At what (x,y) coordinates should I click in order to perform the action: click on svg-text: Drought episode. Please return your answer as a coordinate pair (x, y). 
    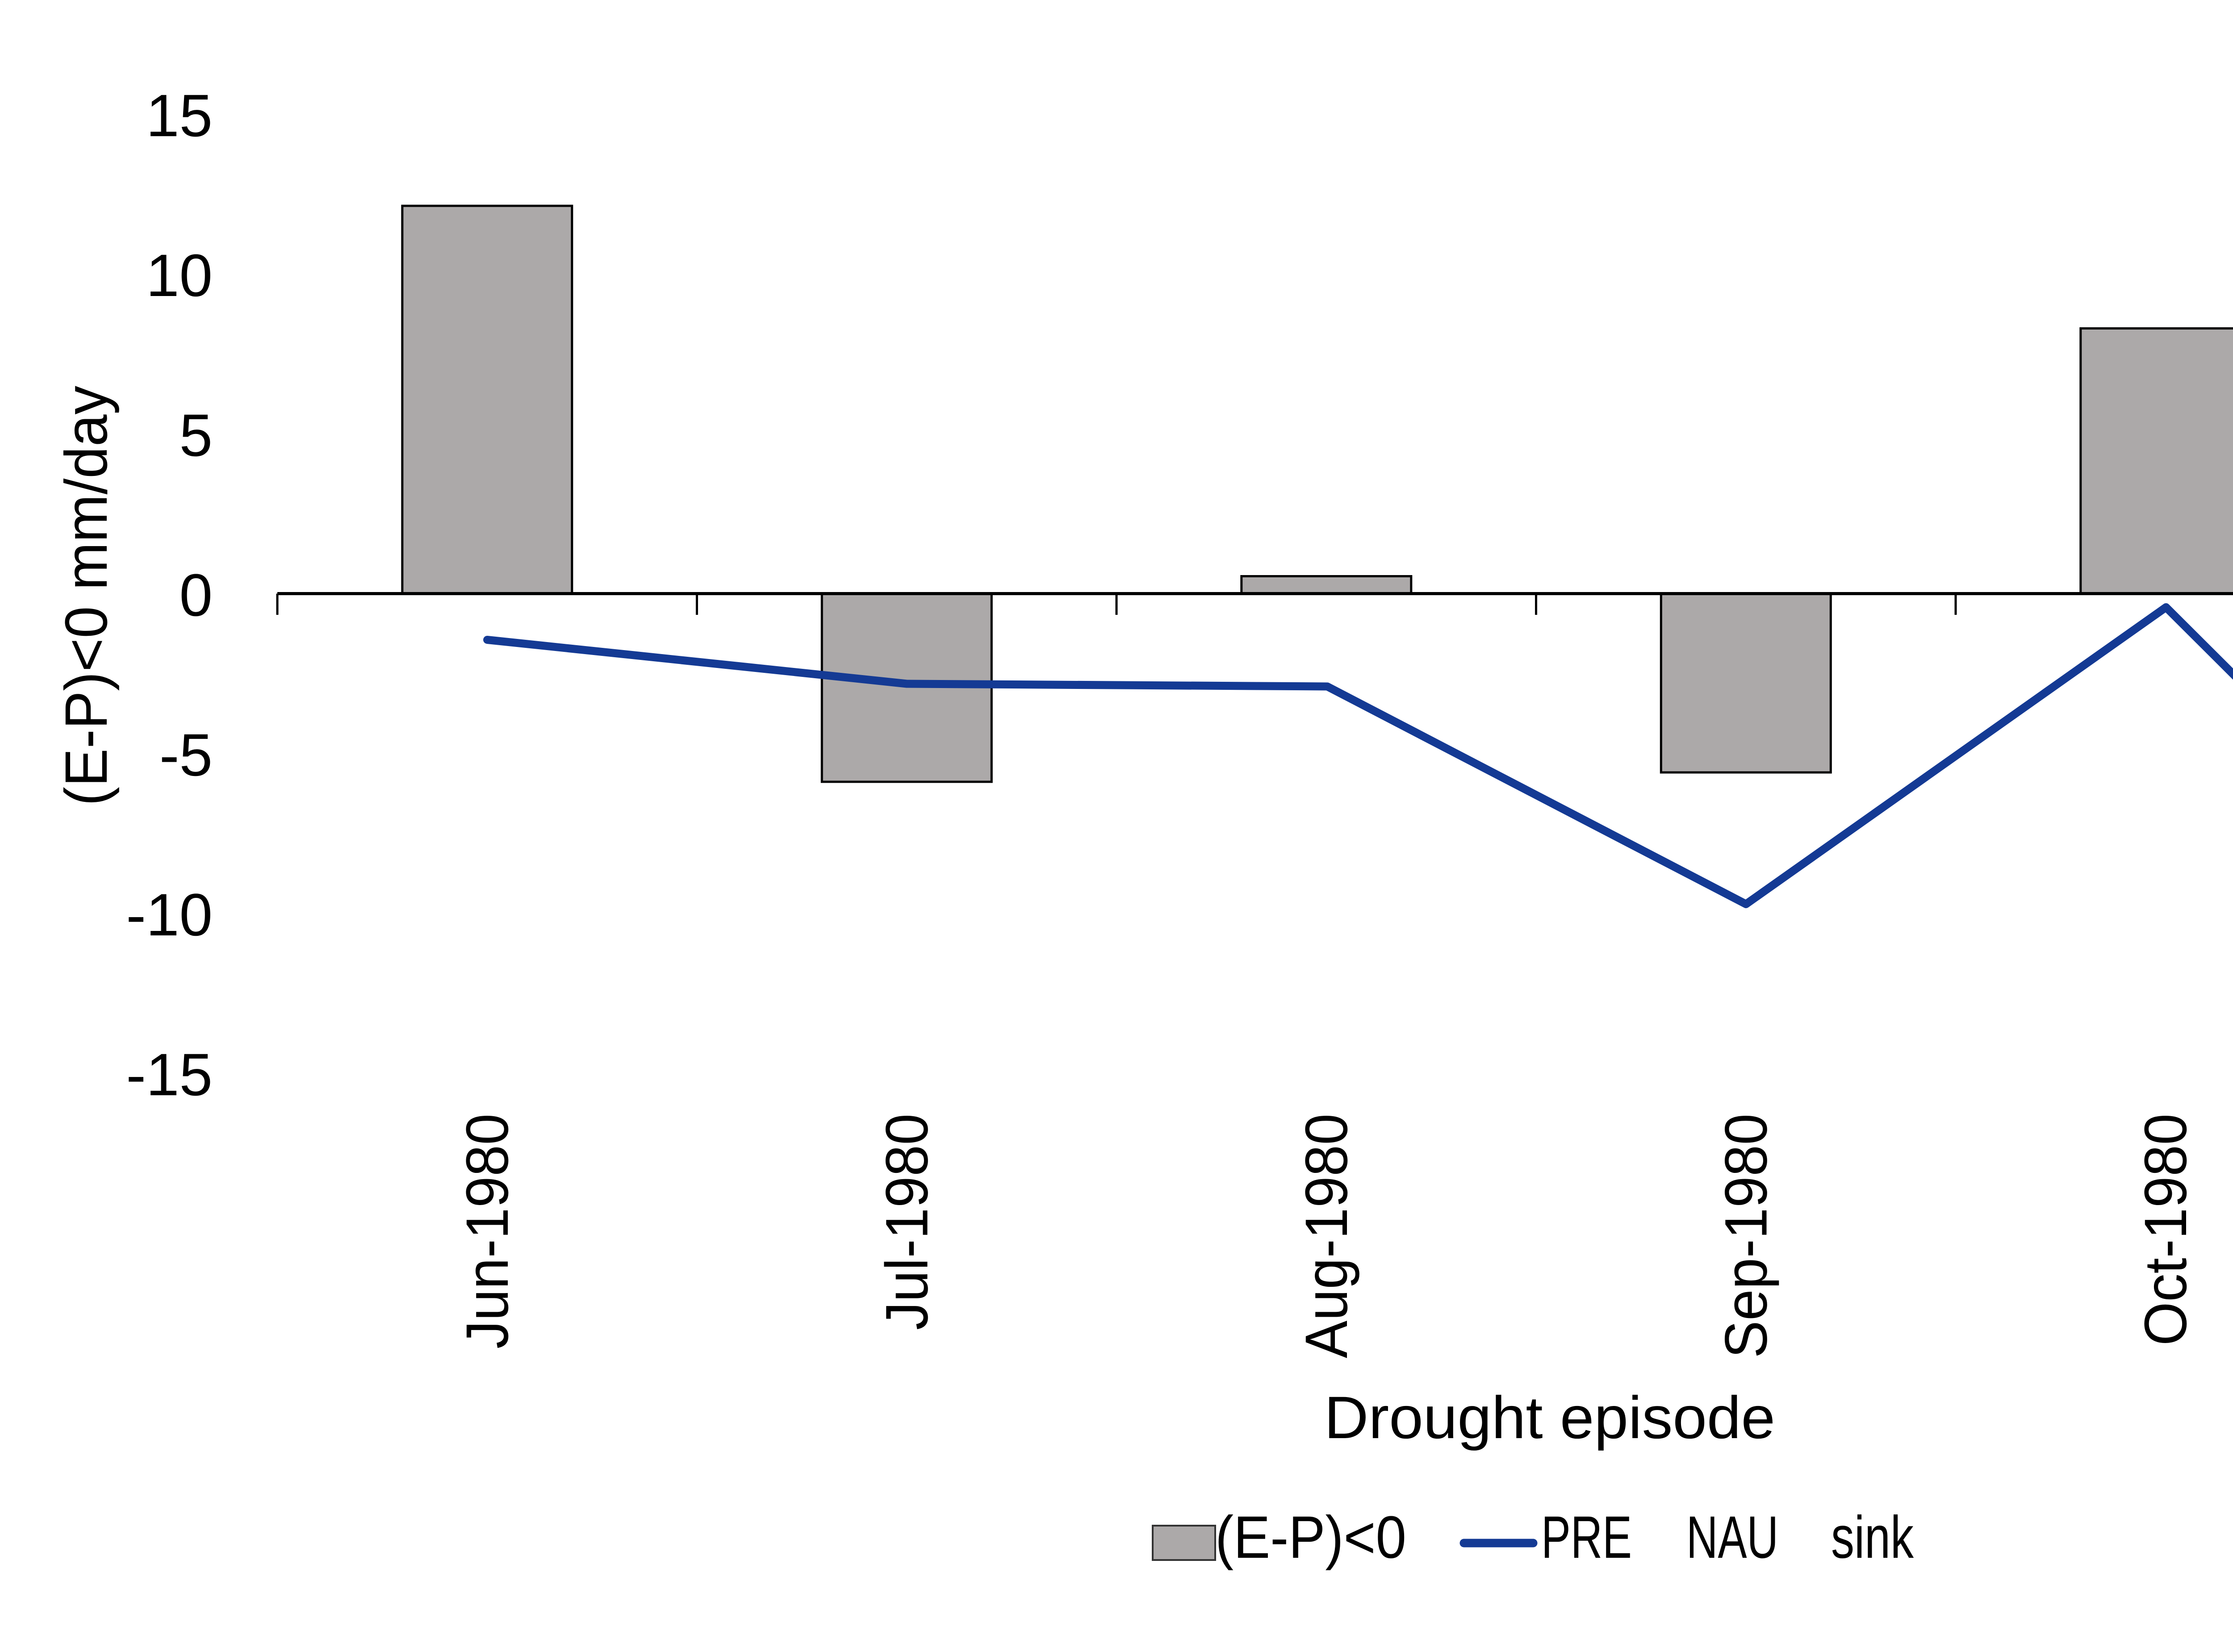
    Looking at the image, I should click on (1549, 1418).